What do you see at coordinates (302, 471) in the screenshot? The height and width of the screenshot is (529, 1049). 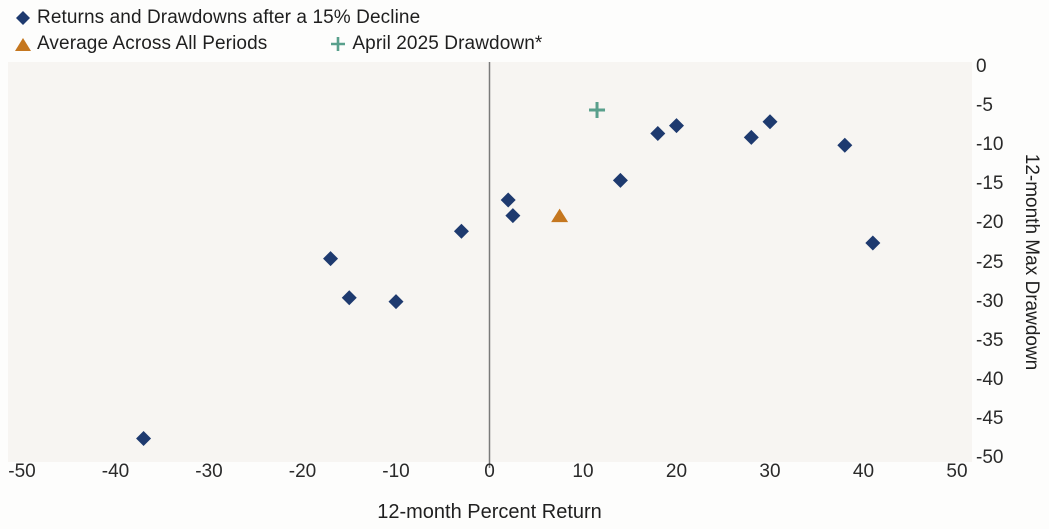 I see `x-axis-tick-label: -20` at bounding box center [302, 471].